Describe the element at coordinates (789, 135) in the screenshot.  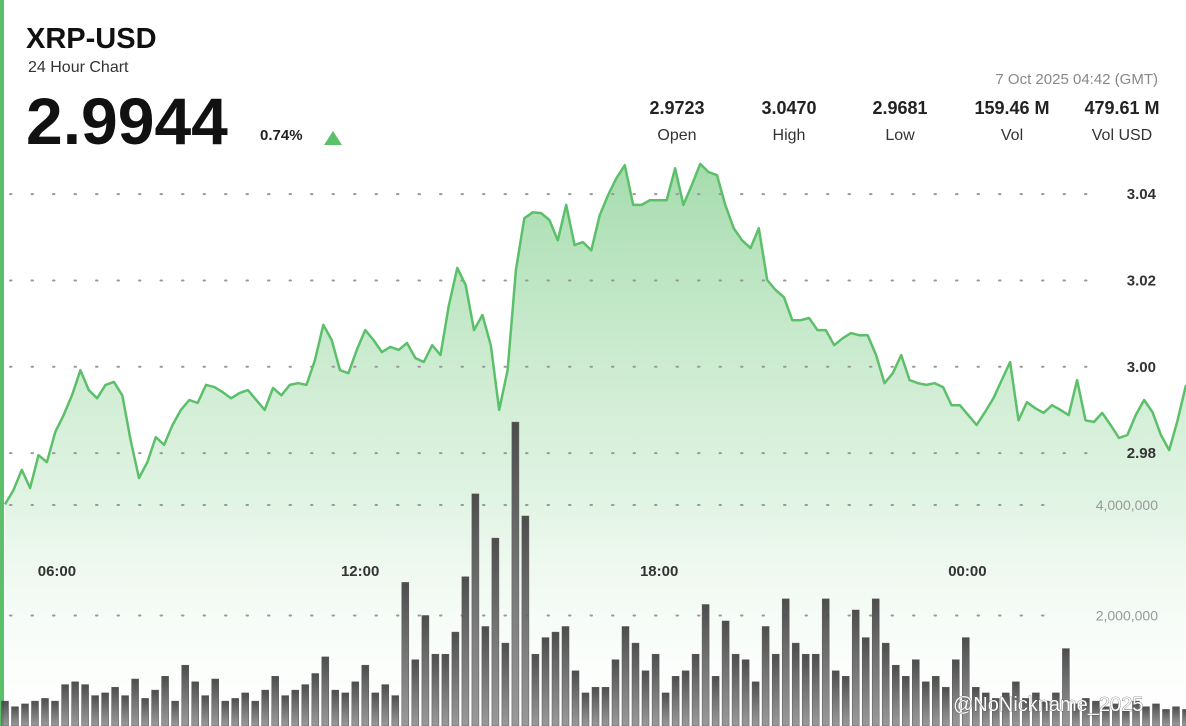
I see `stat-label: High` at that location.